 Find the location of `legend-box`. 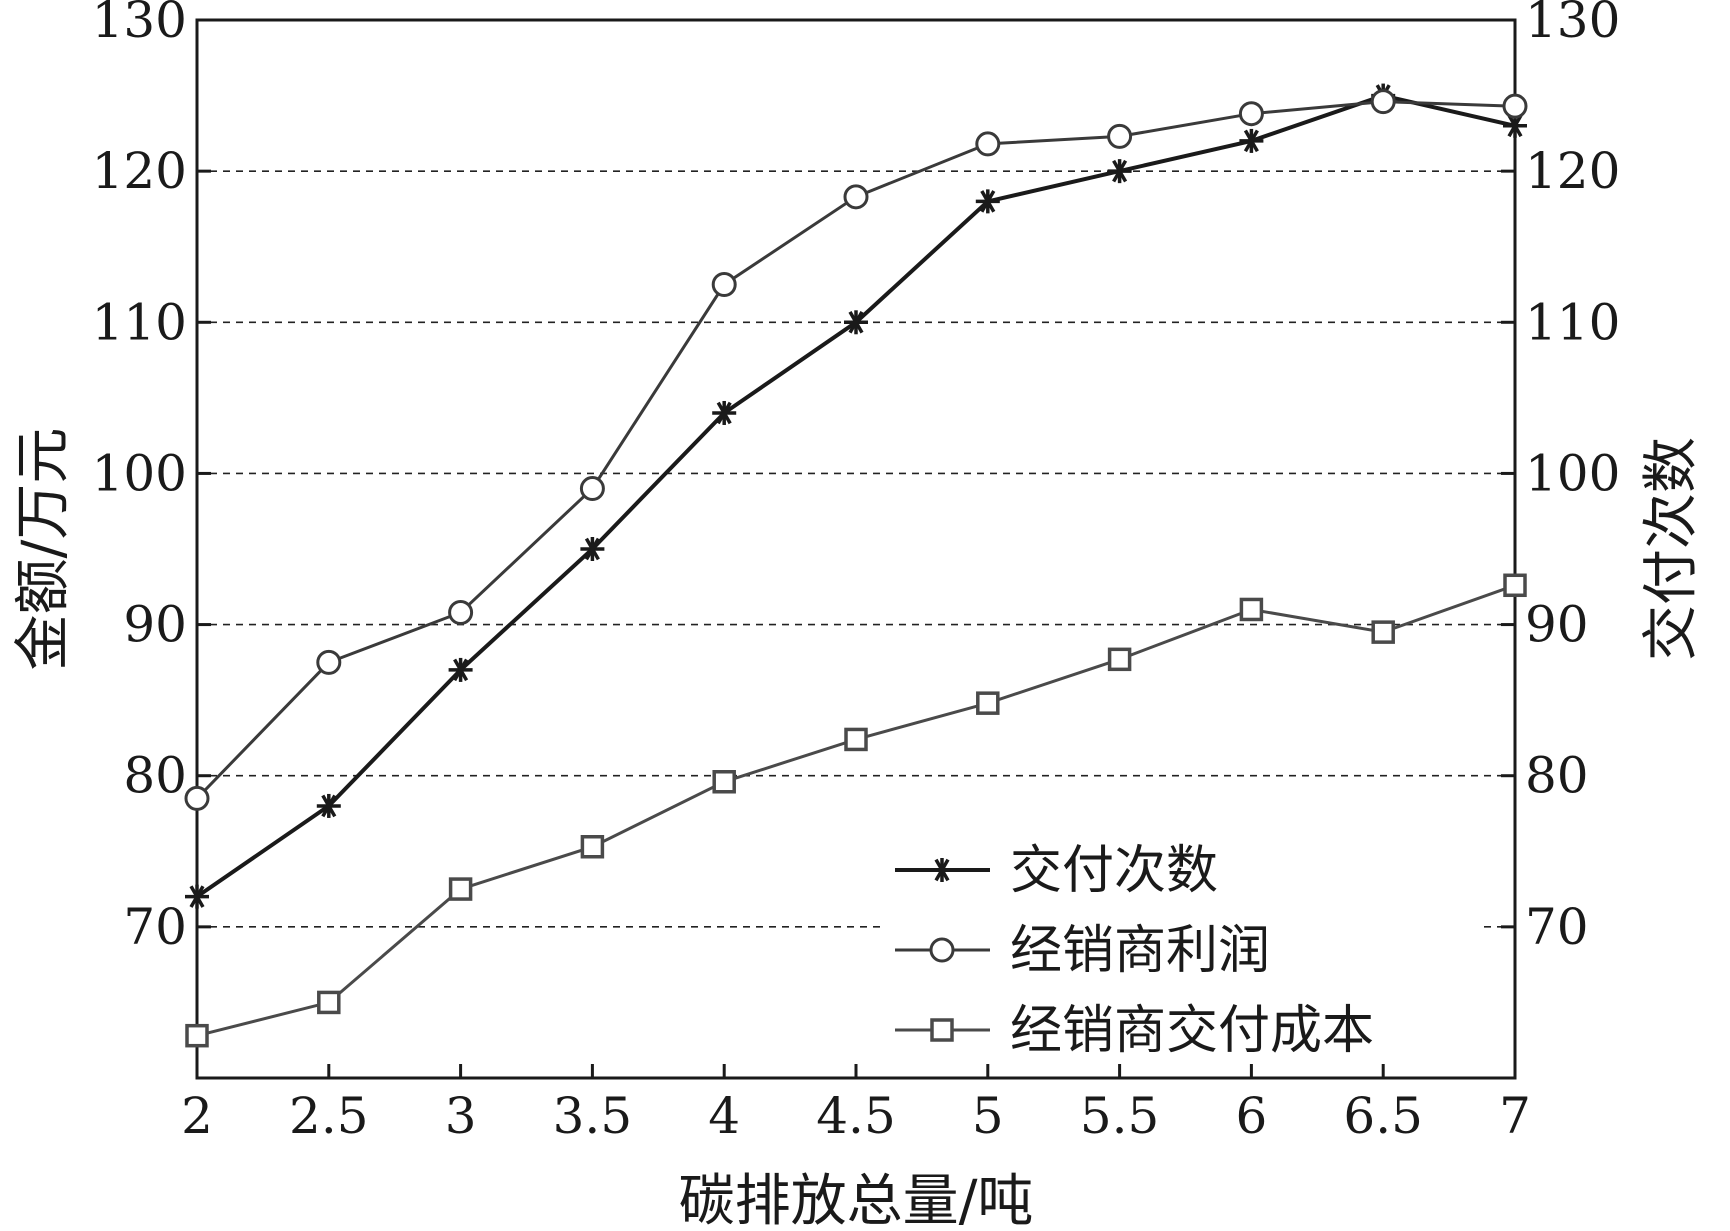

legend-box is located at coordinates (1180, 937).